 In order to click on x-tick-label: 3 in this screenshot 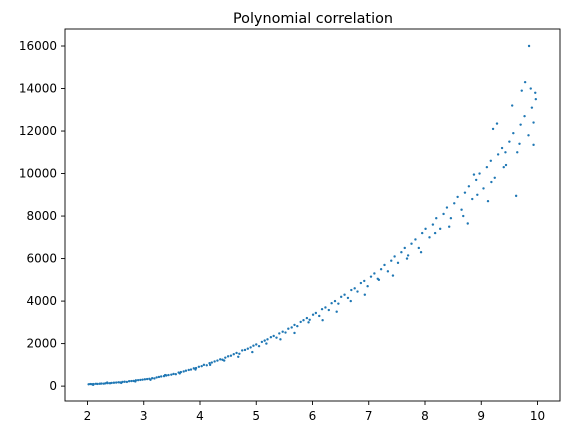, I will do `click(144, 416)`.